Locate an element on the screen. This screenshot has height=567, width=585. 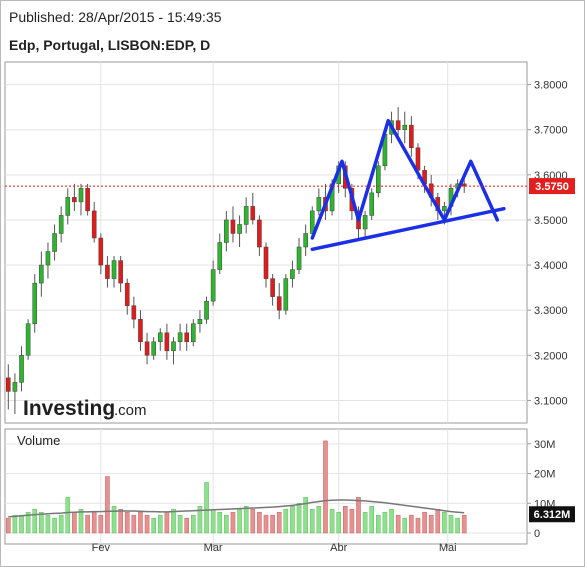
last-price-badge is located at coordinates (552, 186).